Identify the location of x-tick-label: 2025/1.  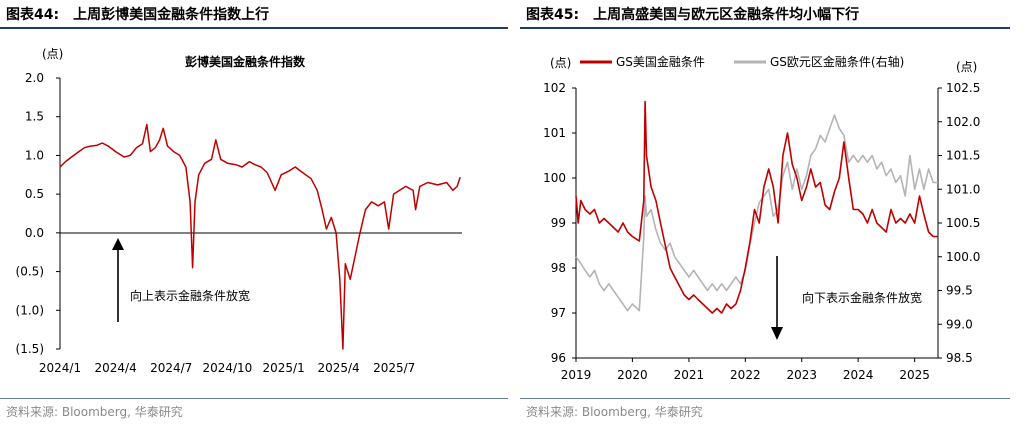
(283, 368).